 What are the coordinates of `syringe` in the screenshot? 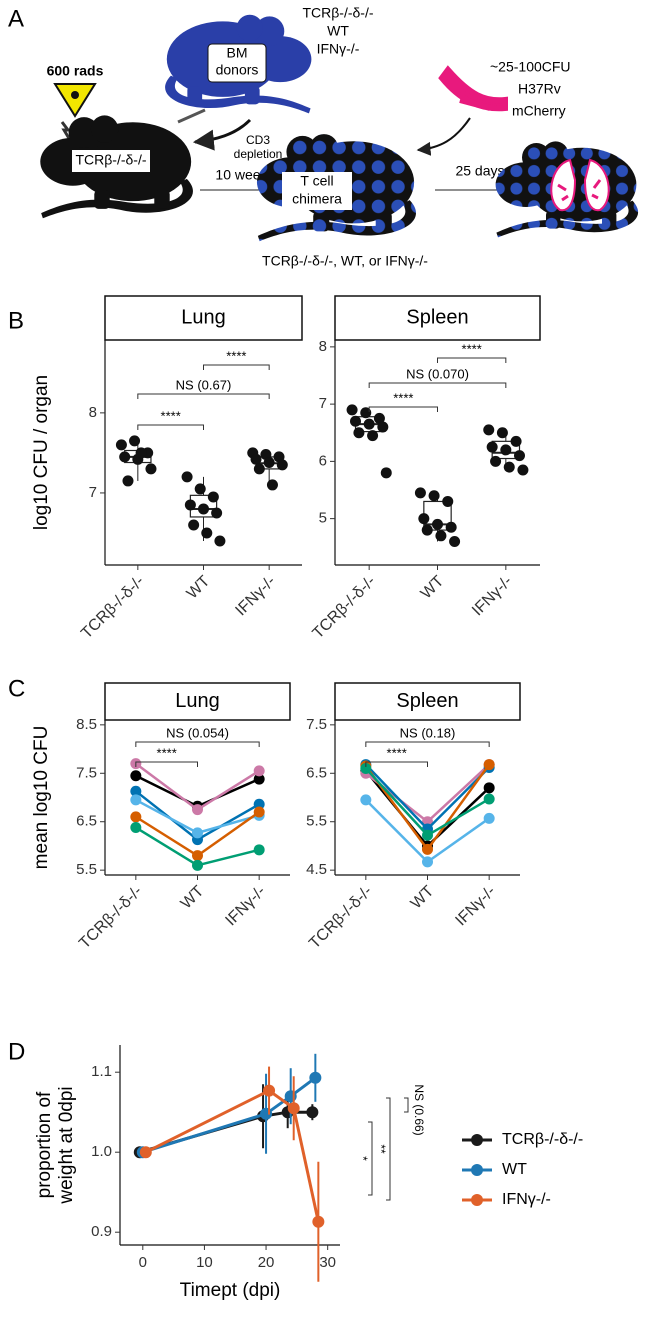 It's located at (191, 116).